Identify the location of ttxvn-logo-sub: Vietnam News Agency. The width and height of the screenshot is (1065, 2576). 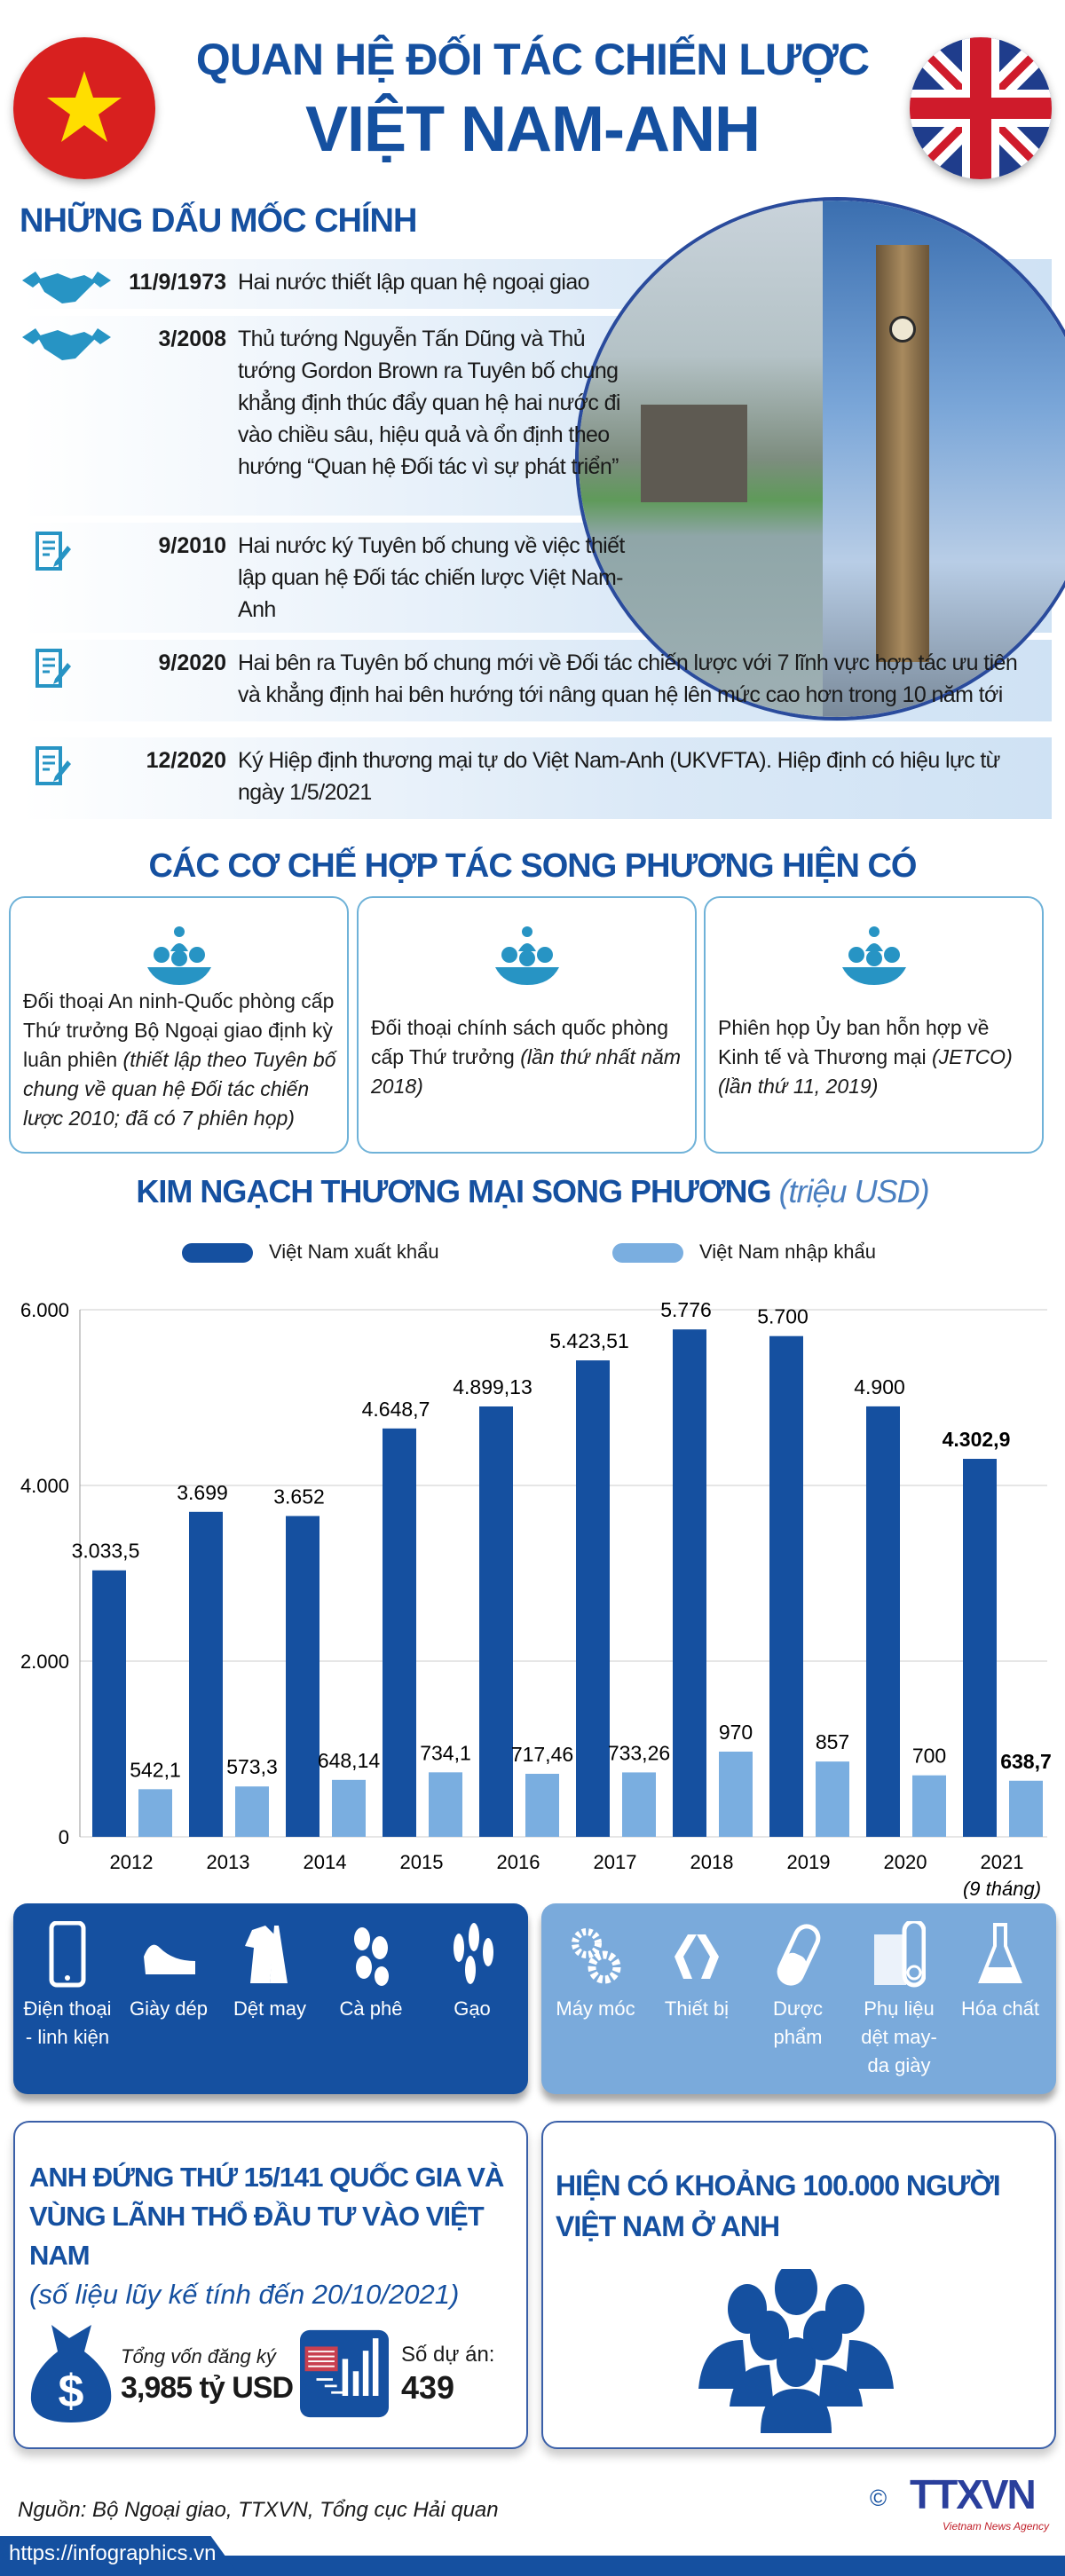
(996, 2526).